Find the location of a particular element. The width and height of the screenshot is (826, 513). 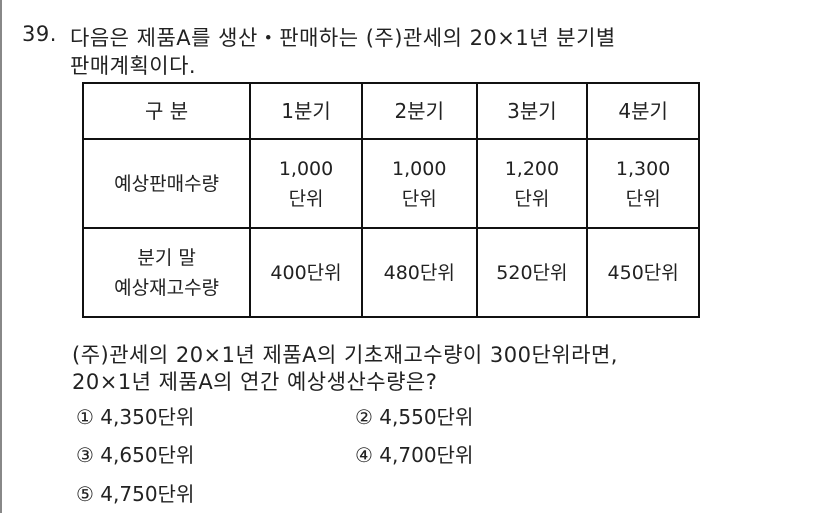

table-cell: 480단위 is located at coordinates (419, 272).